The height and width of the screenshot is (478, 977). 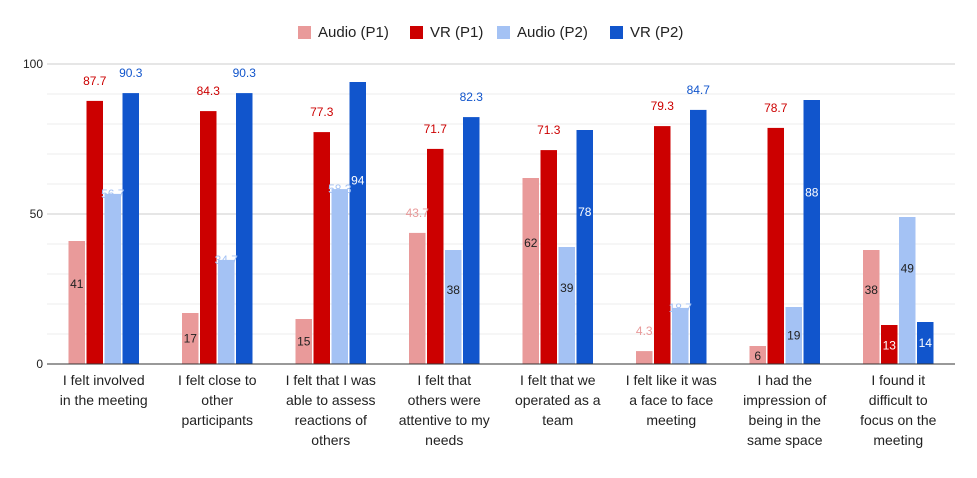 What do you see at coordinates (331, 400) in the screenshot?
I see `category-label-line: able to assess` at bounding box center [331, 400].